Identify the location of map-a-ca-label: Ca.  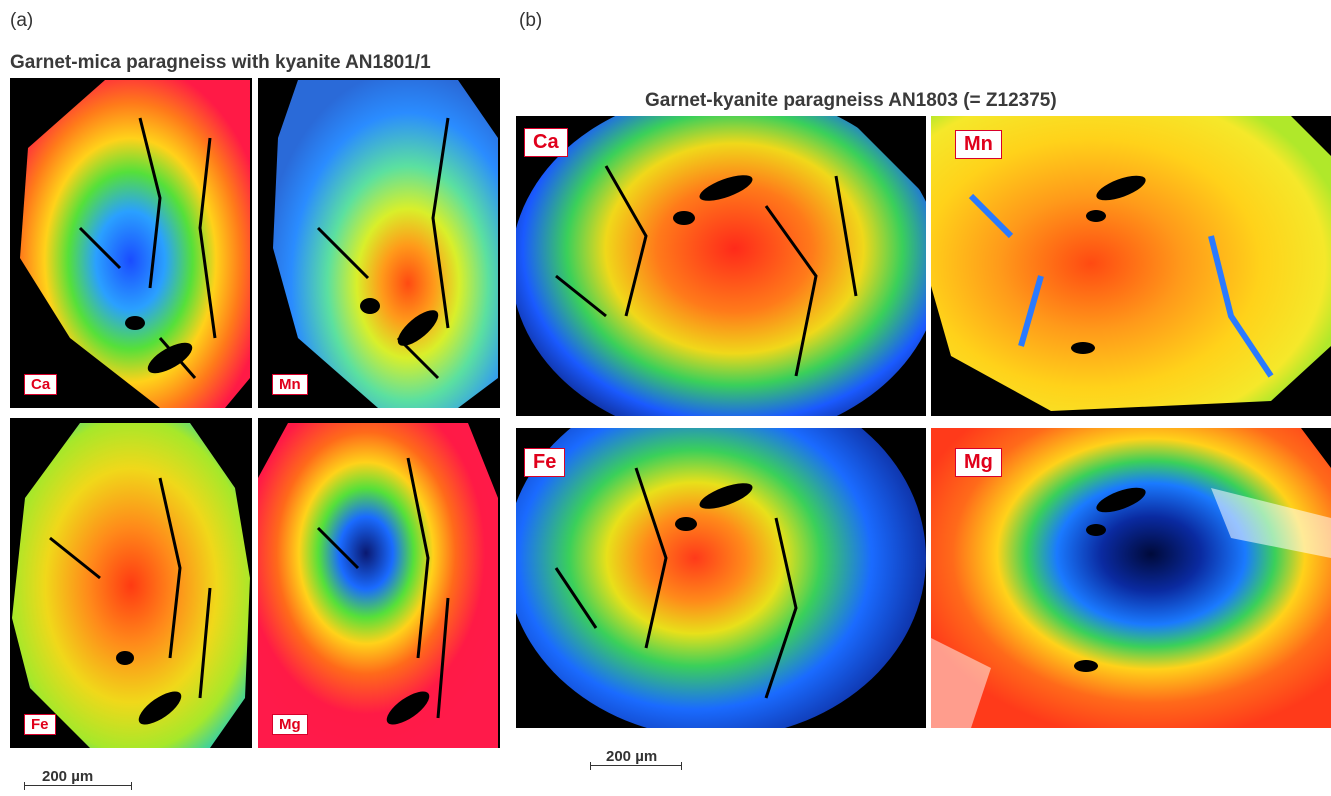
(41, 385).